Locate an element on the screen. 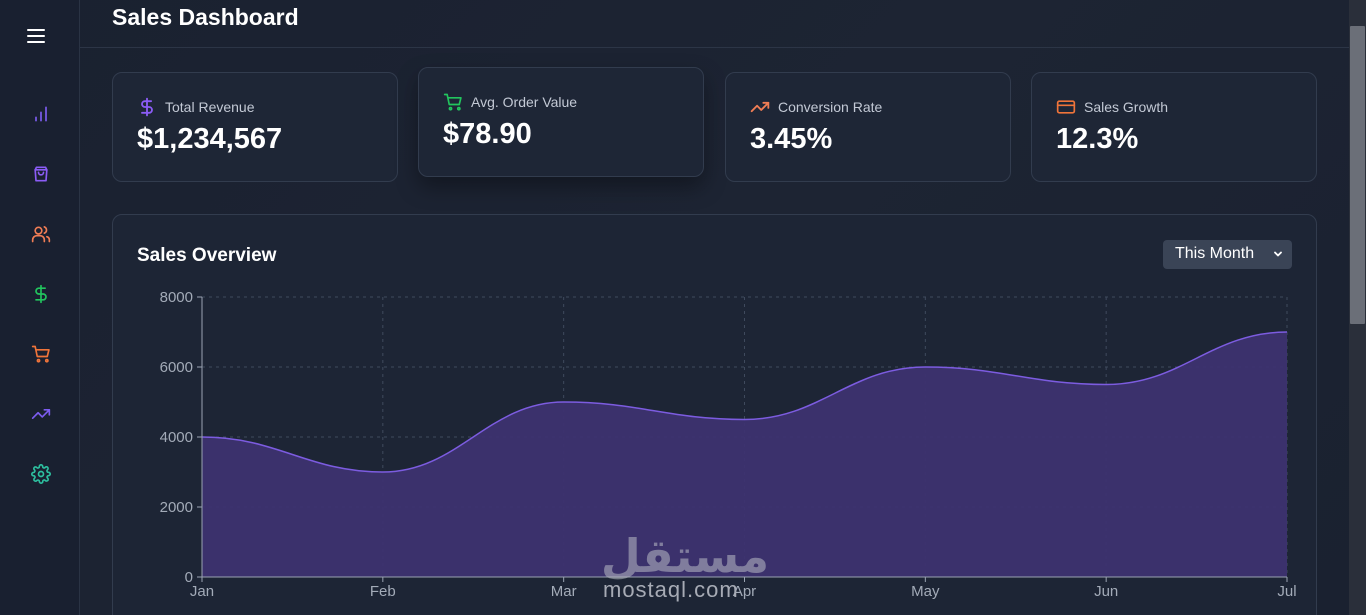  x-tick-label: May is located at coordinates (925, 591).